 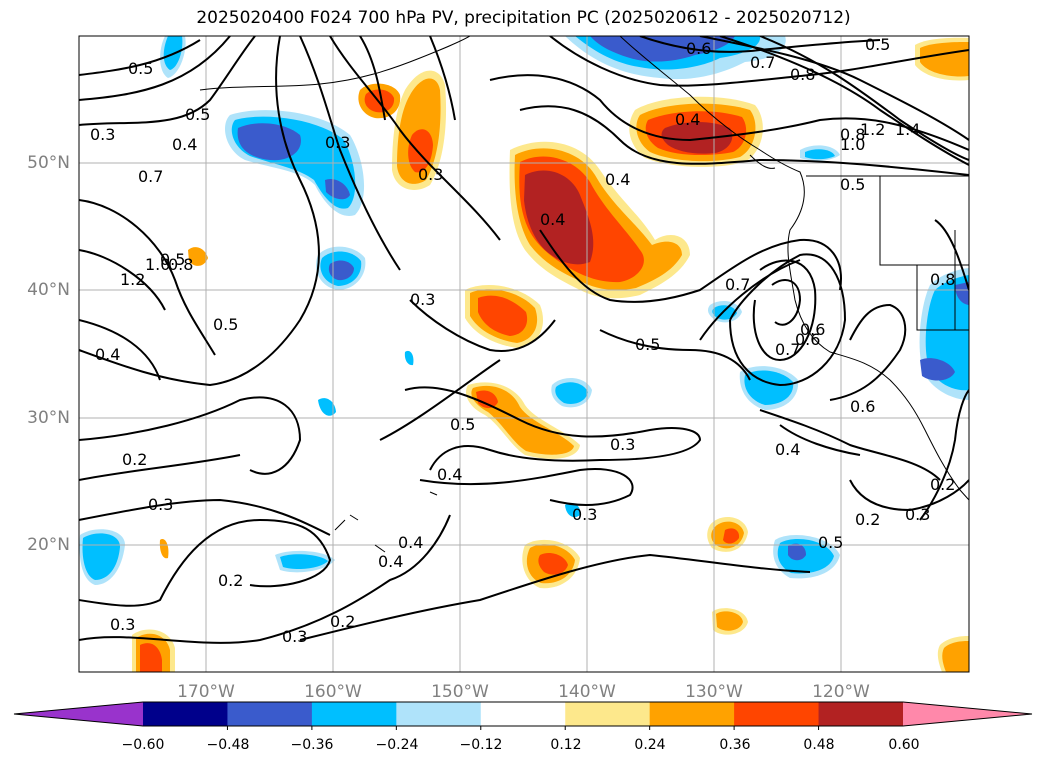 I want to click on colorbar-tick-label: 0.36, so click(x=735, y=745).